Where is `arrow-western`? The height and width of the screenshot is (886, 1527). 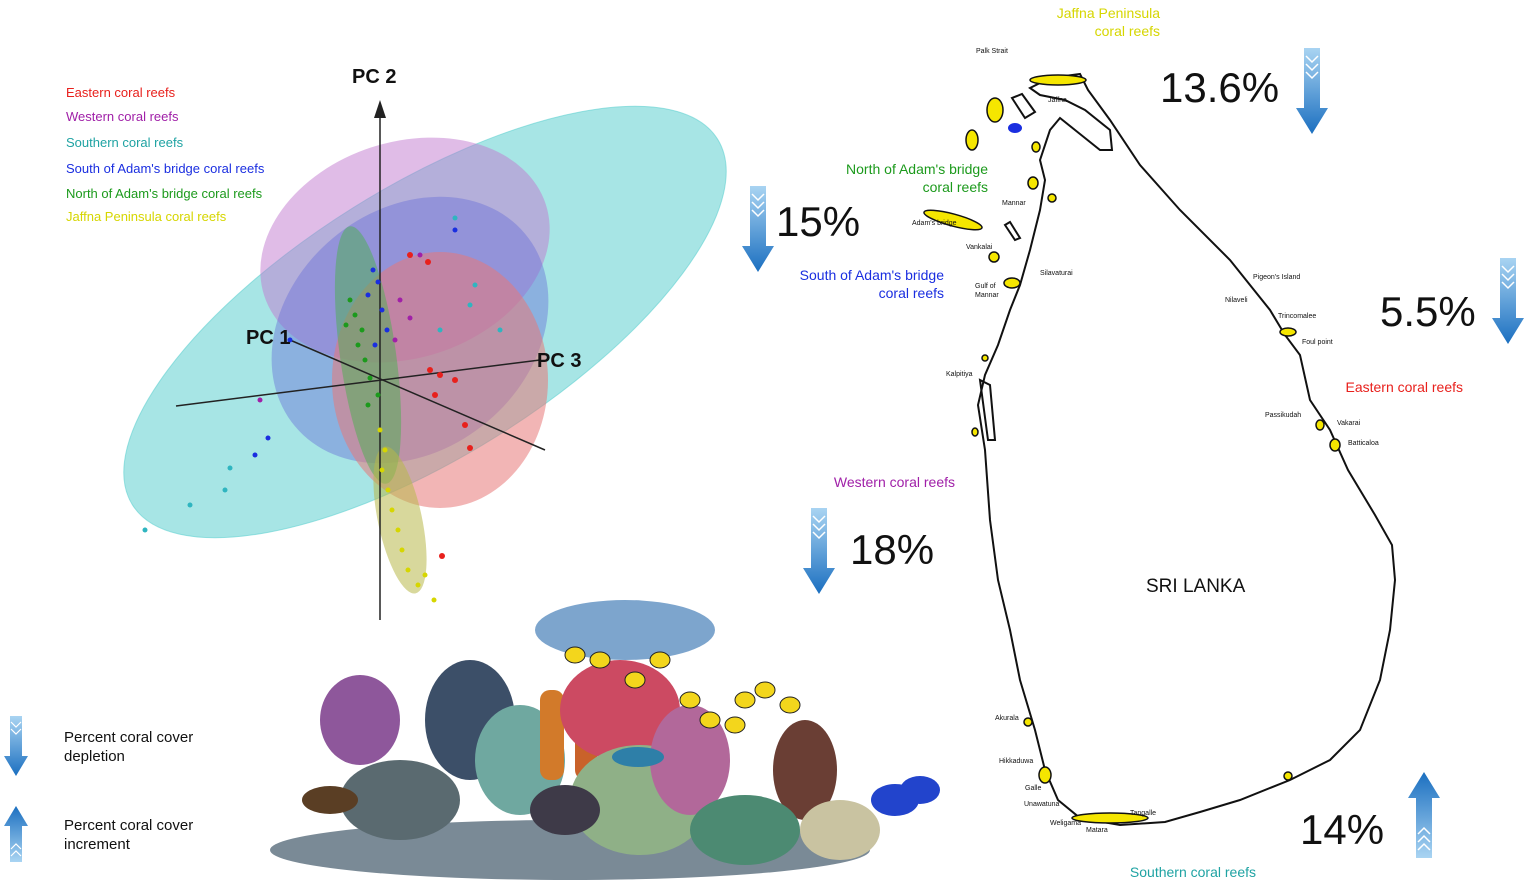
arrow-western is located at coordinates (819, 551).